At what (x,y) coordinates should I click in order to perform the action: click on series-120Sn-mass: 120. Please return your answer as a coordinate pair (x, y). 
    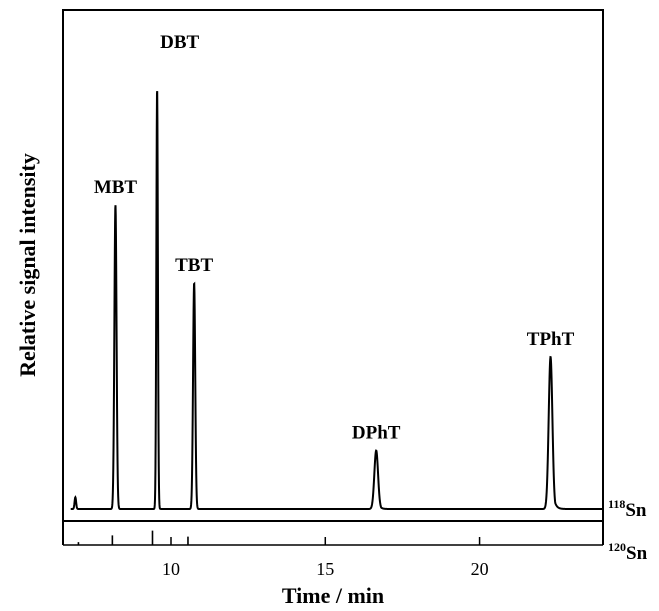
    Looking at the image, I should click on (617, 547).